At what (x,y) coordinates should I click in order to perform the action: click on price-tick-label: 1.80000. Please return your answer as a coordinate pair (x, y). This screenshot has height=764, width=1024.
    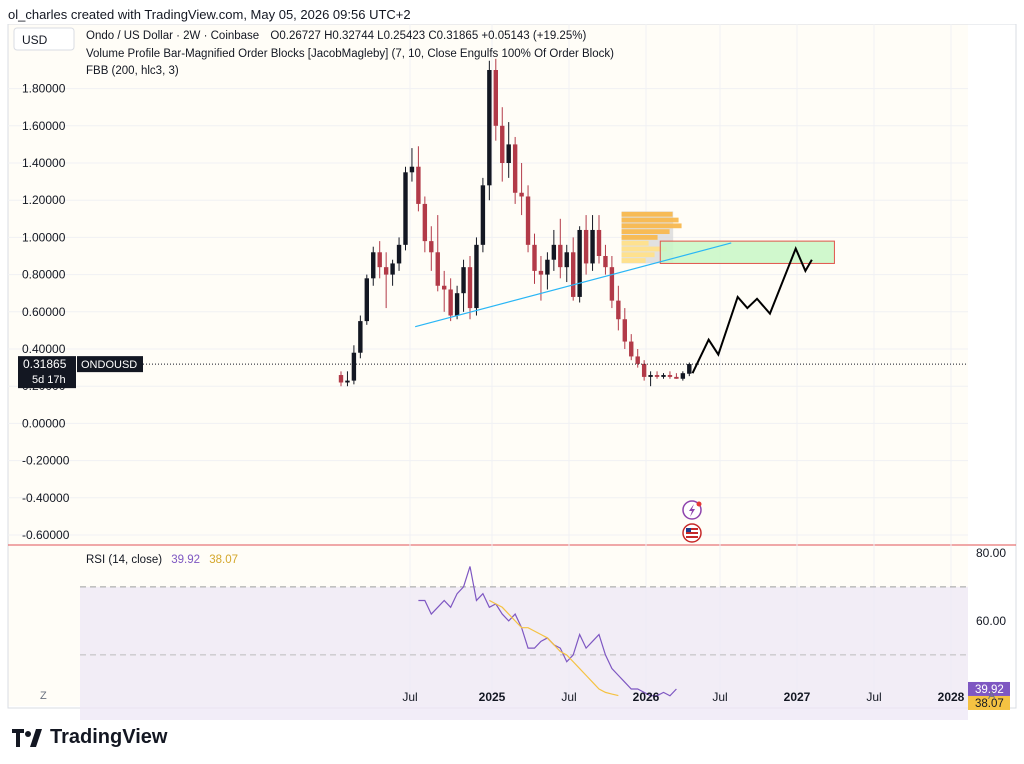
    Looking at the image, I should click on (44, 89).